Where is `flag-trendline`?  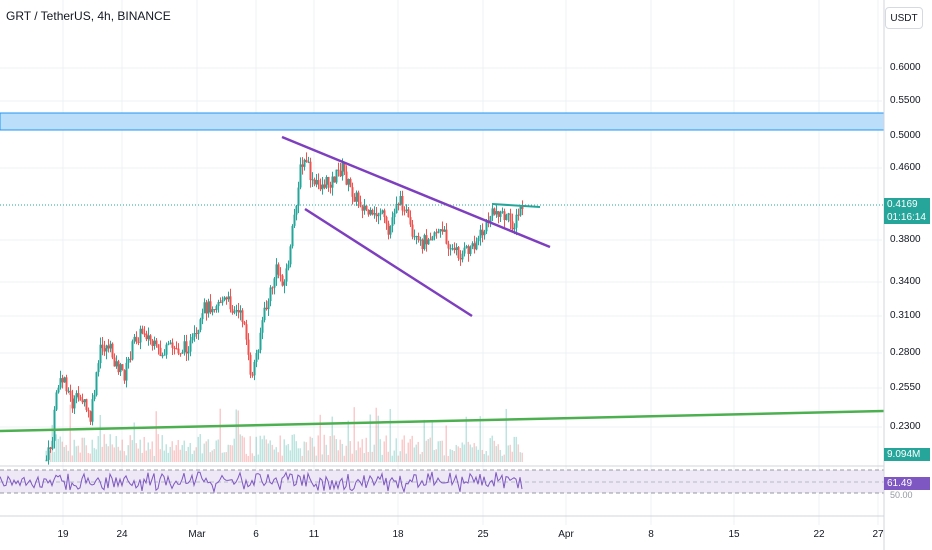 flag-trendline is located at coordinates (516, 205).